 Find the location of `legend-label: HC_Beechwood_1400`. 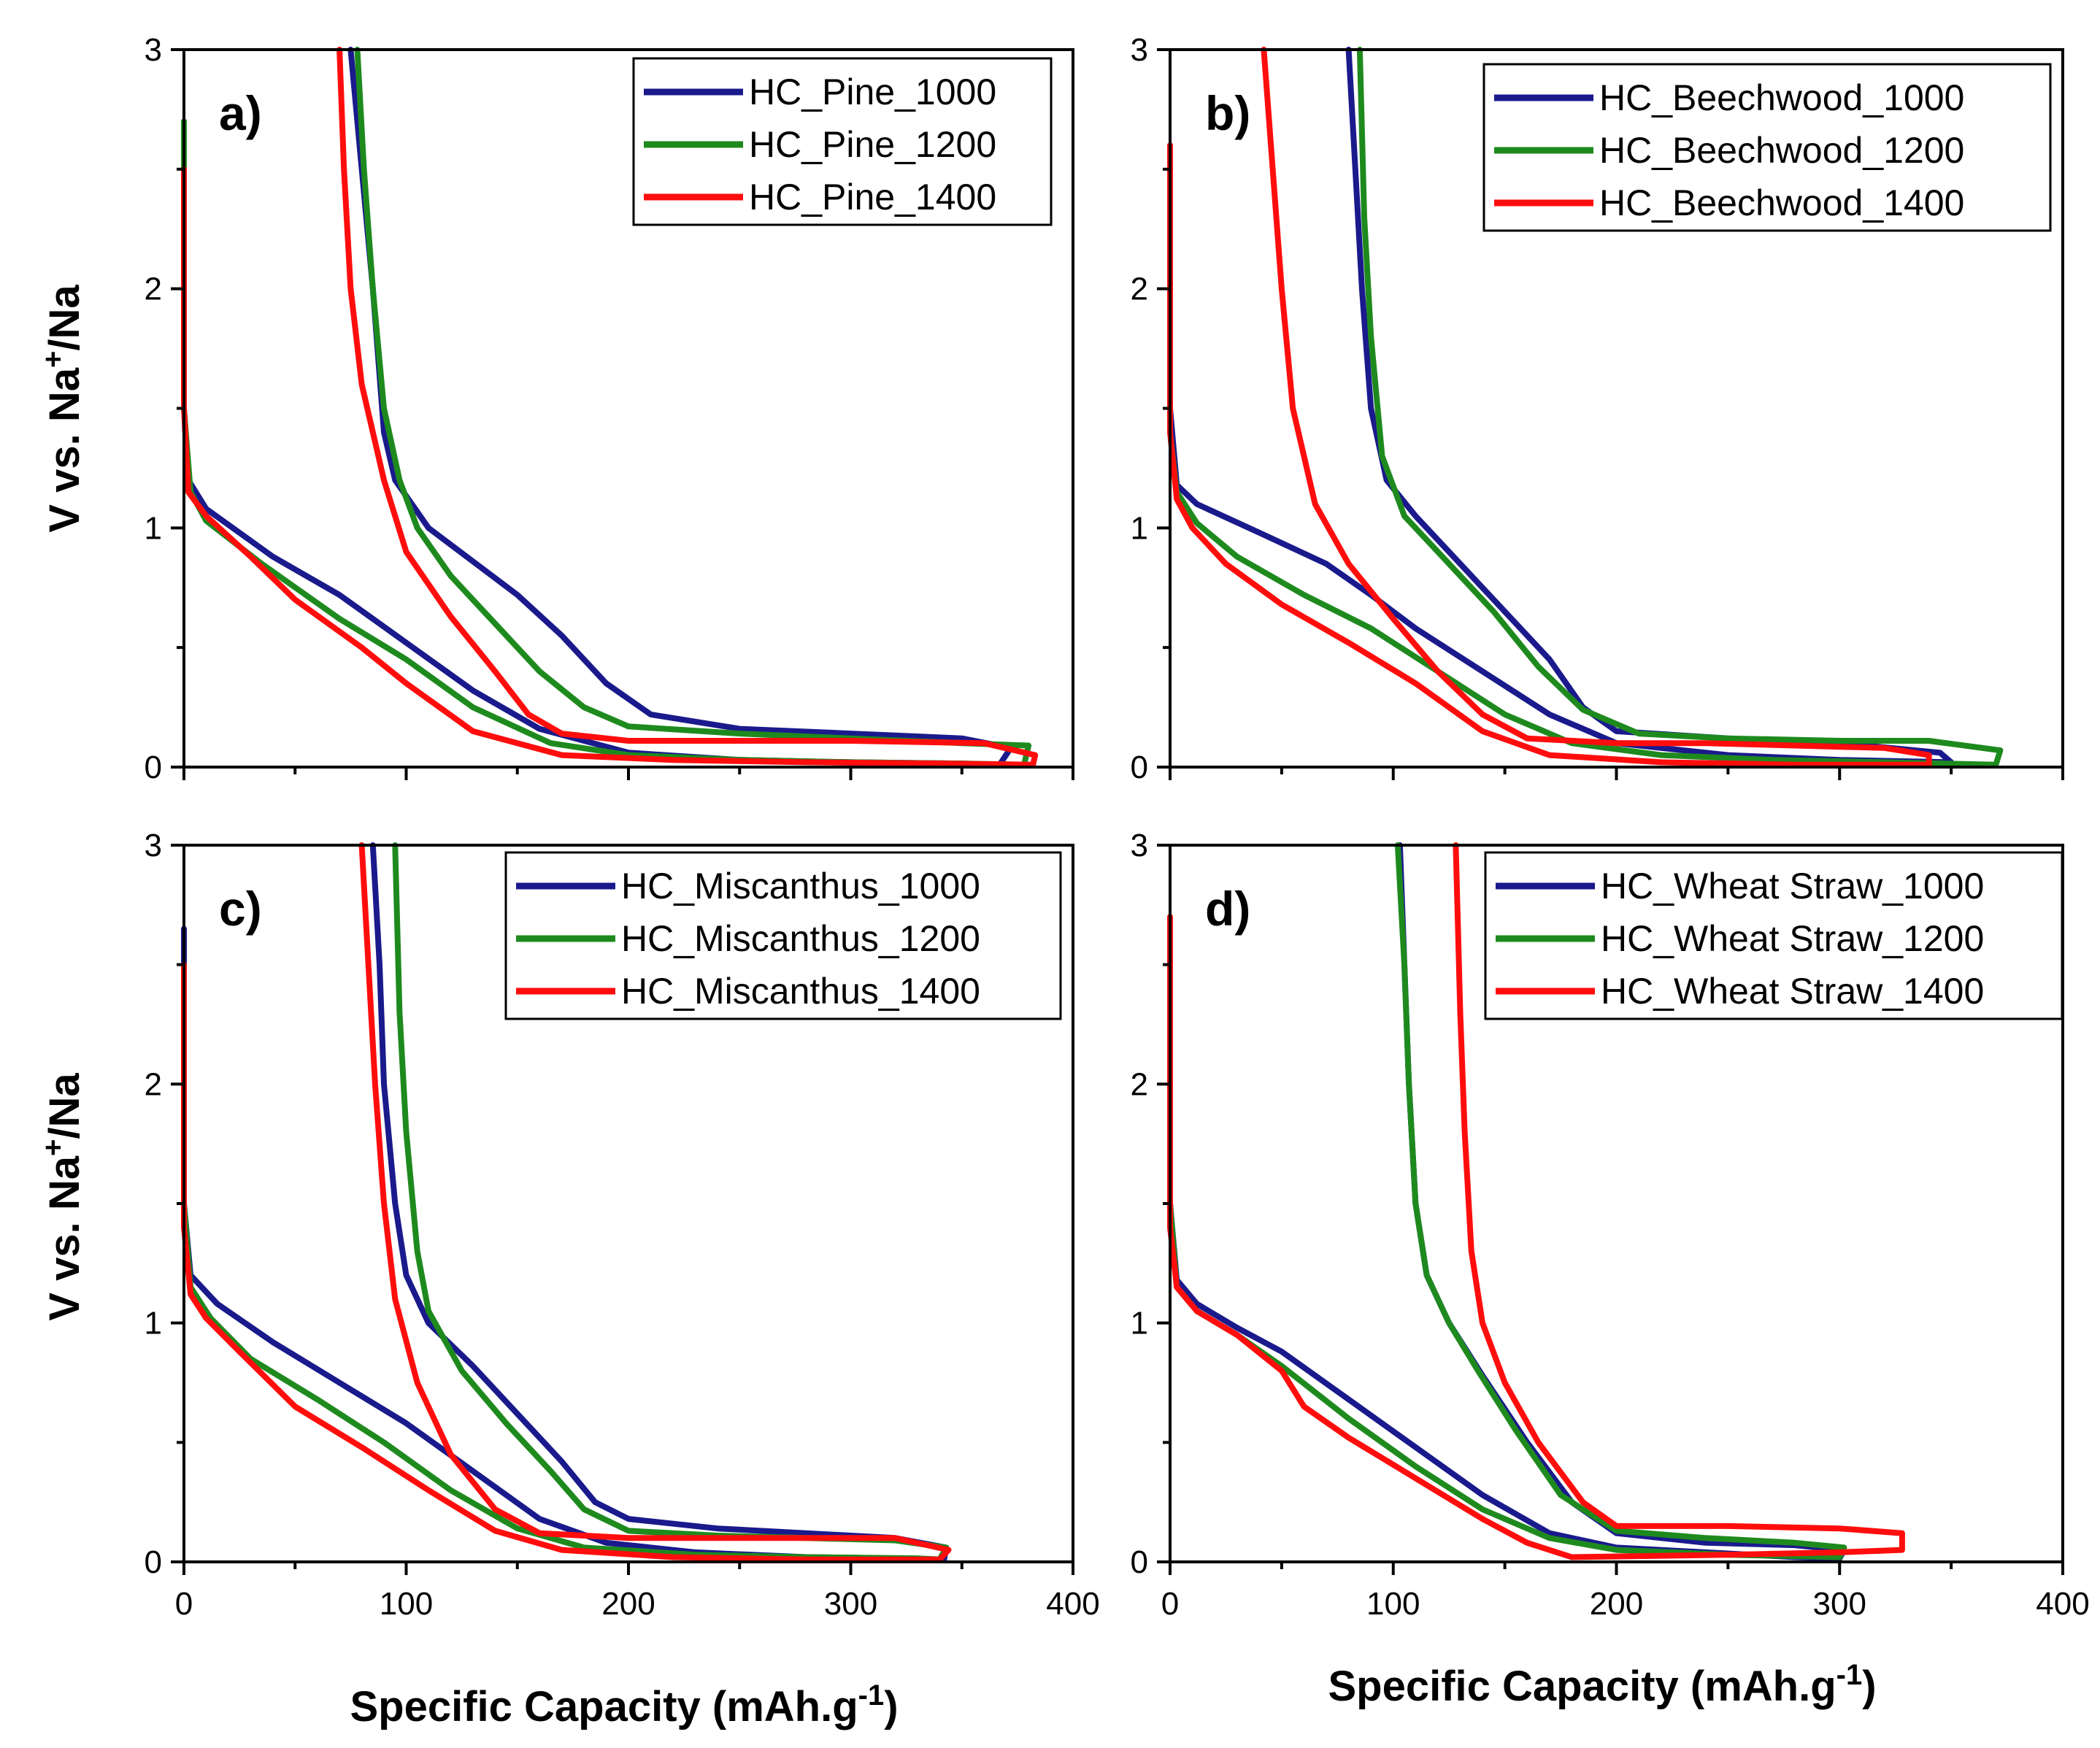

legend-label: HC_Beechwood_1400 is located at coordinates (1782, 202).